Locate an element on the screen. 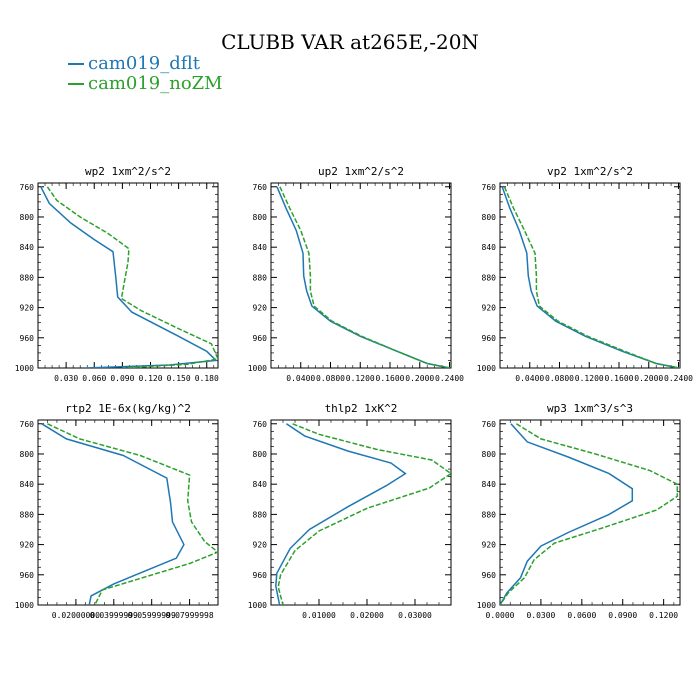 This screenshot has height=700, width=700. x-tick-label: 0.05999999 is located at coordinates (152, 615).